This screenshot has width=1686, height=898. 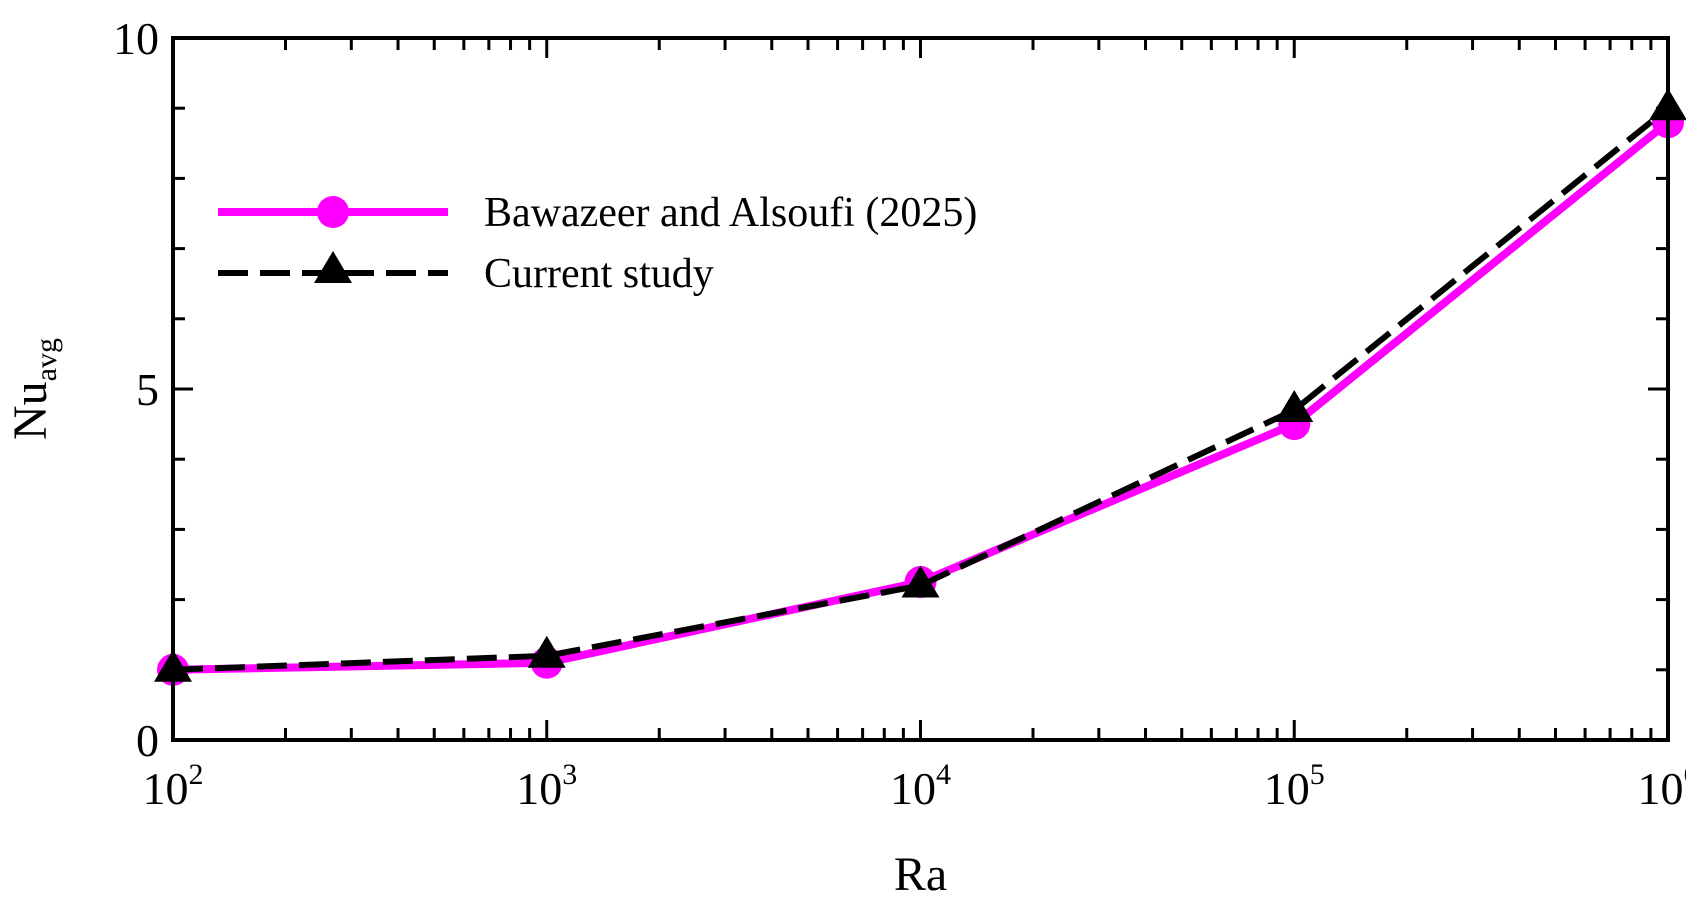 I want to click on x-tick-label-exp: 3, so click(x=569, y=774).